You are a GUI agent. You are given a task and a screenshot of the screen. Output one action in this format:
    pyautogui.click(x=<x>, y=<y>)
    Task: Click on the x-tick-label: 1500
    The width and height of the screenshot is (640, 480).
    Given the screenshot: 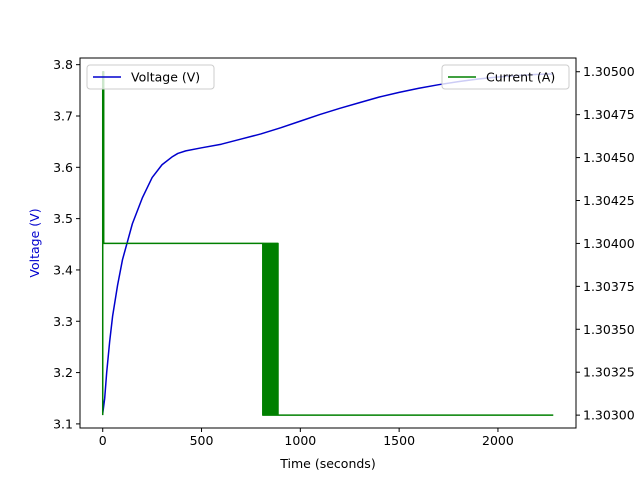 What is the action you would take?
    pyautogui.click(x=399, y=440)
    